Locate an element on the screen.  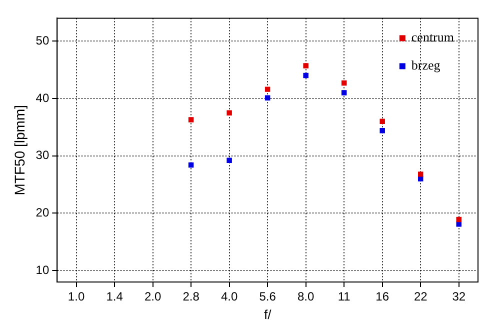
x-tick-label: 2.0 is located at coordinates (153, 297).